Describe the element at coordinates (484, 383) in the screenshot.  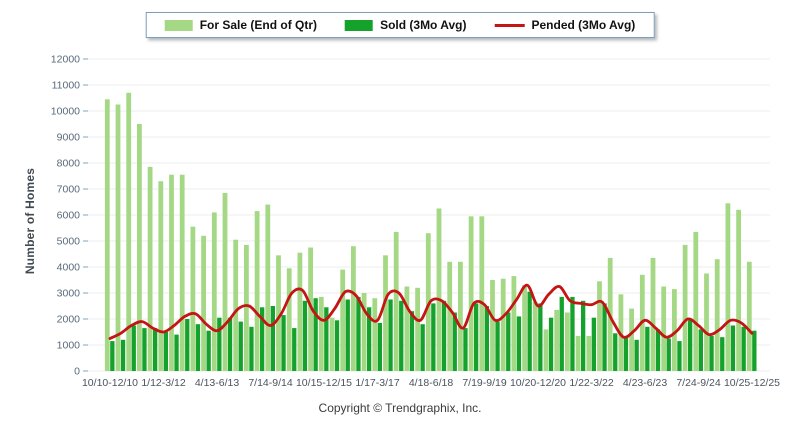
I see `x-tick-label: 7/19-9/19` at that location.